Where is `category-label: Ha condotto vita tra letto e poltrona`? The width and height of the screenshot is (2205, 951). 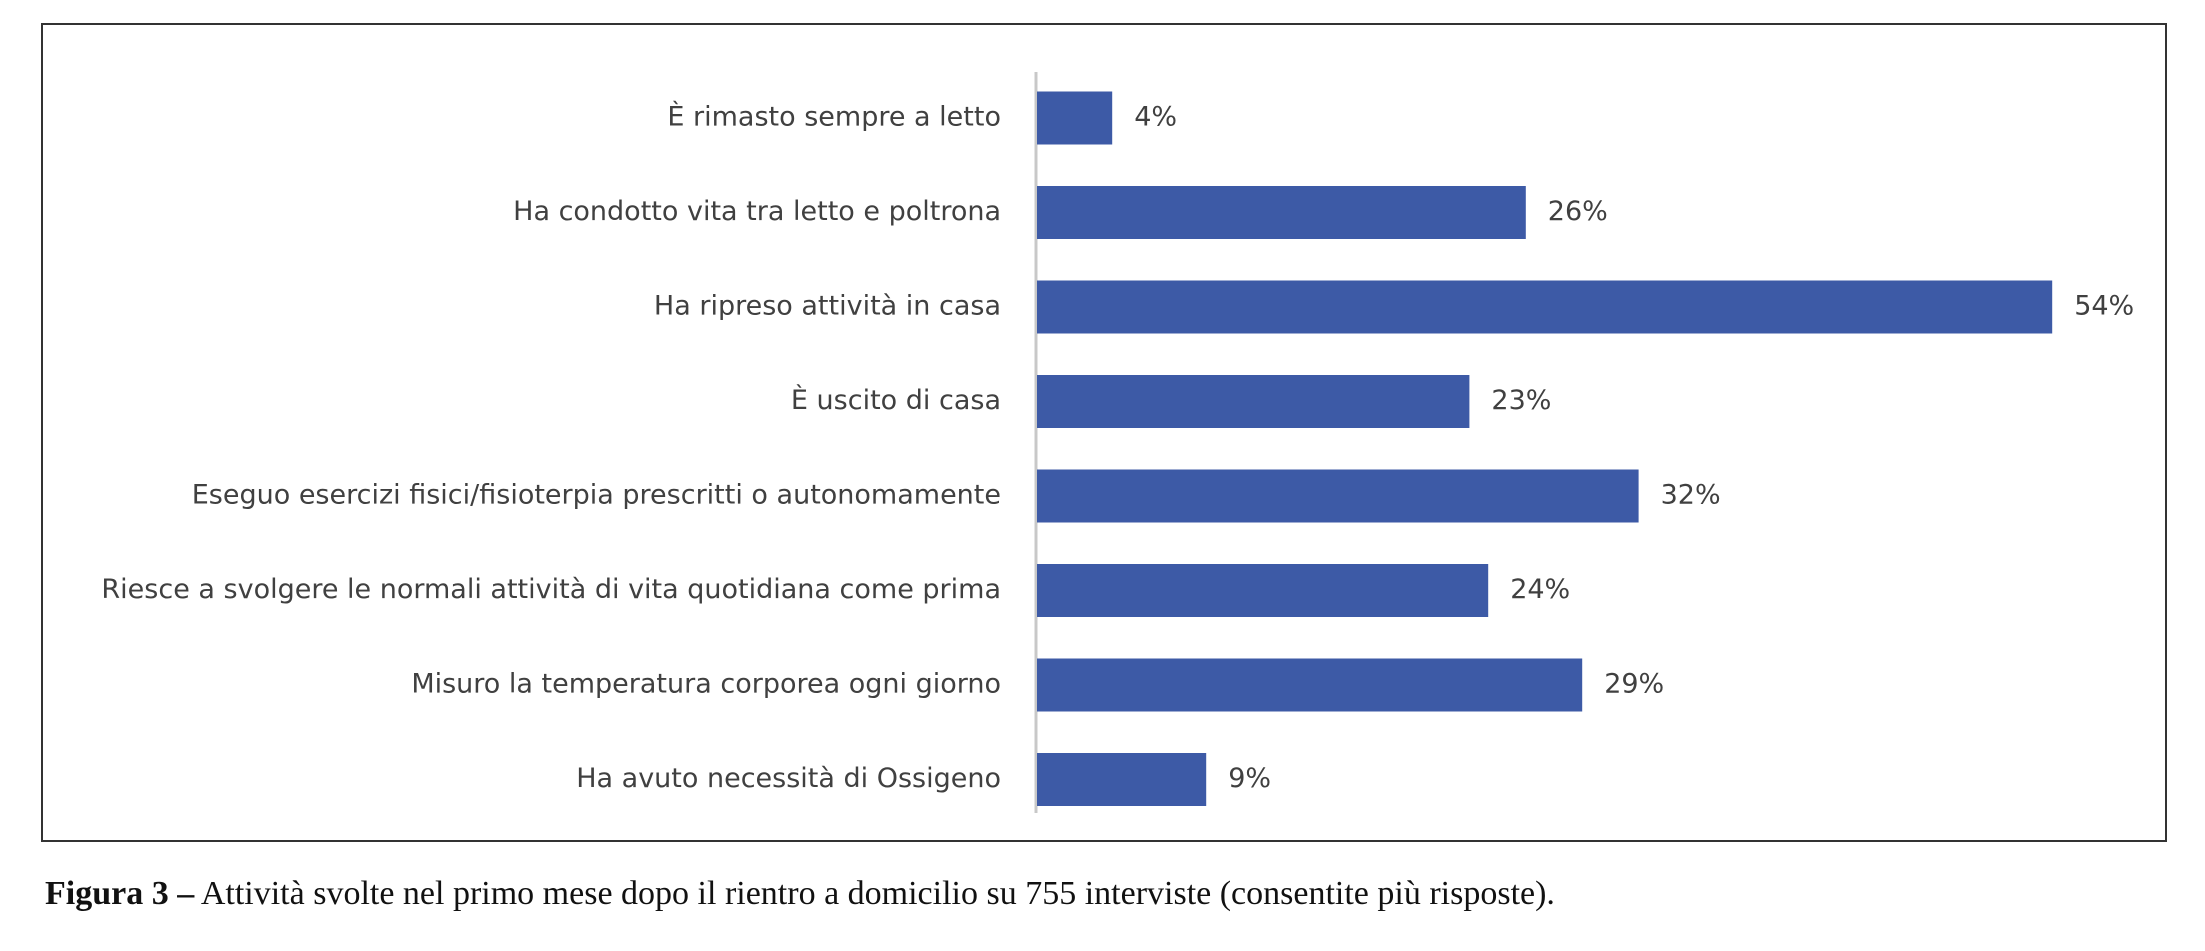 category-label: Ha condotto vita tra letto e poltrona is located at coordinates (757, 211).